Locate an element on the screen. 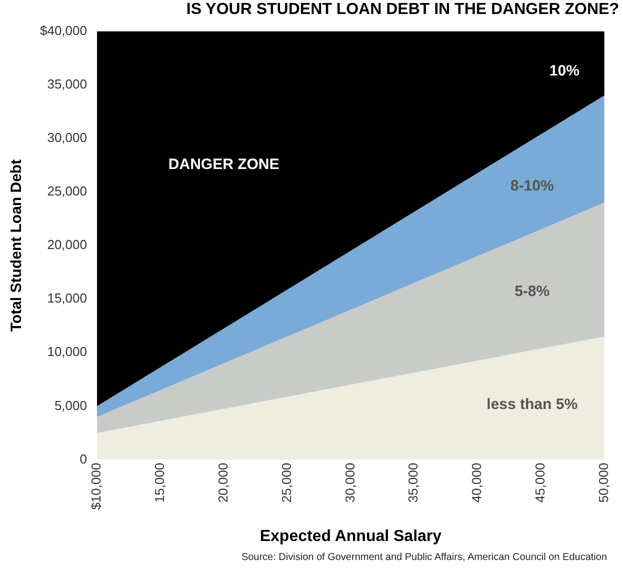 The height and width of the screenshot is (577, 623). series-label: 8-10% is located at coordinates (532, 186).